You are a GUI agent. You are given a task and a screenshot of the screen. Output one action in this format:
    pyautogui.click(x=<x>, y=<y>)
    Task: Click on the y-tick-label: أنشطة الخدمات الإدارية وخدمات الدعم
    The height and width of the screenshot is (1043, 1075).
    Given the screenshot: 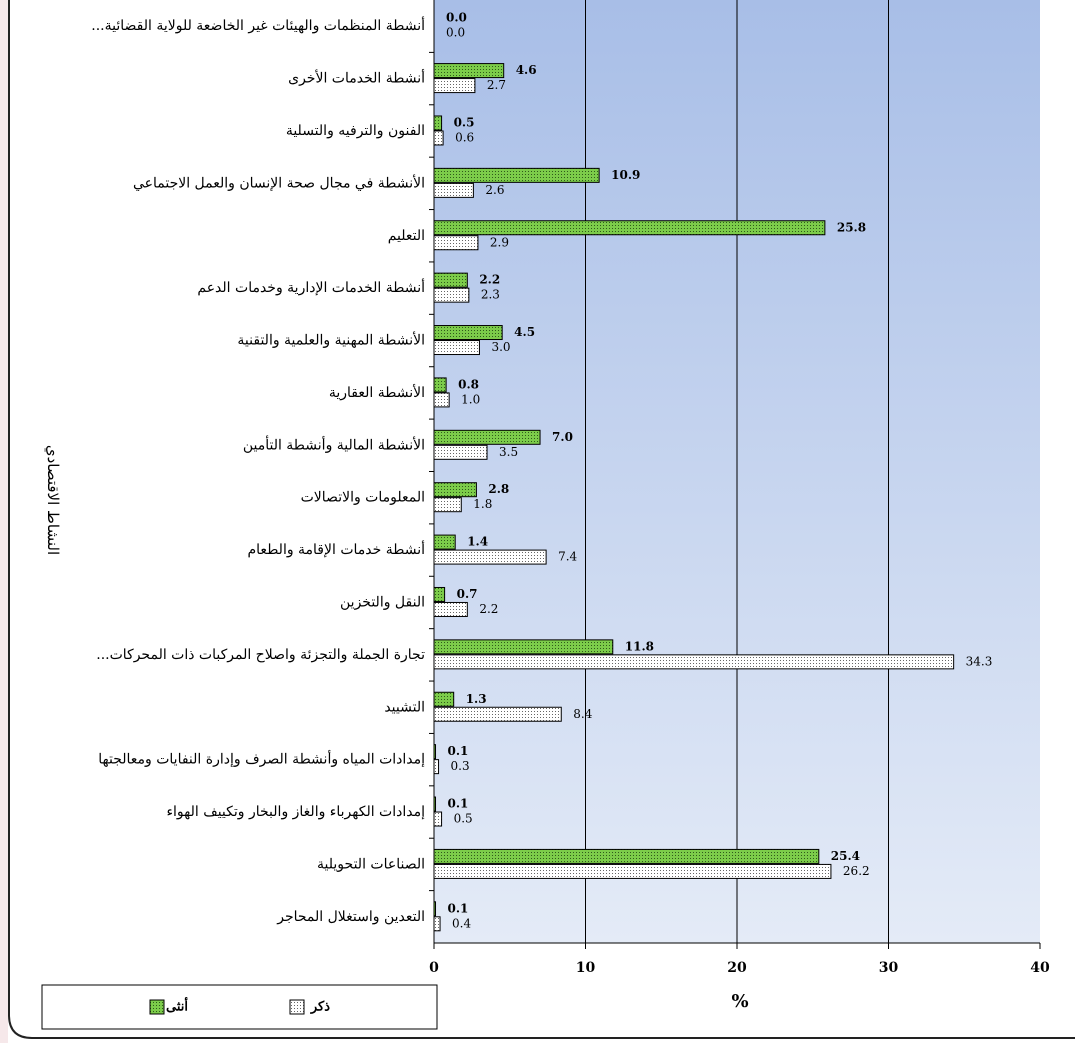 What is the action you would take?
    pyautogui.click(x=311, y=286)
    